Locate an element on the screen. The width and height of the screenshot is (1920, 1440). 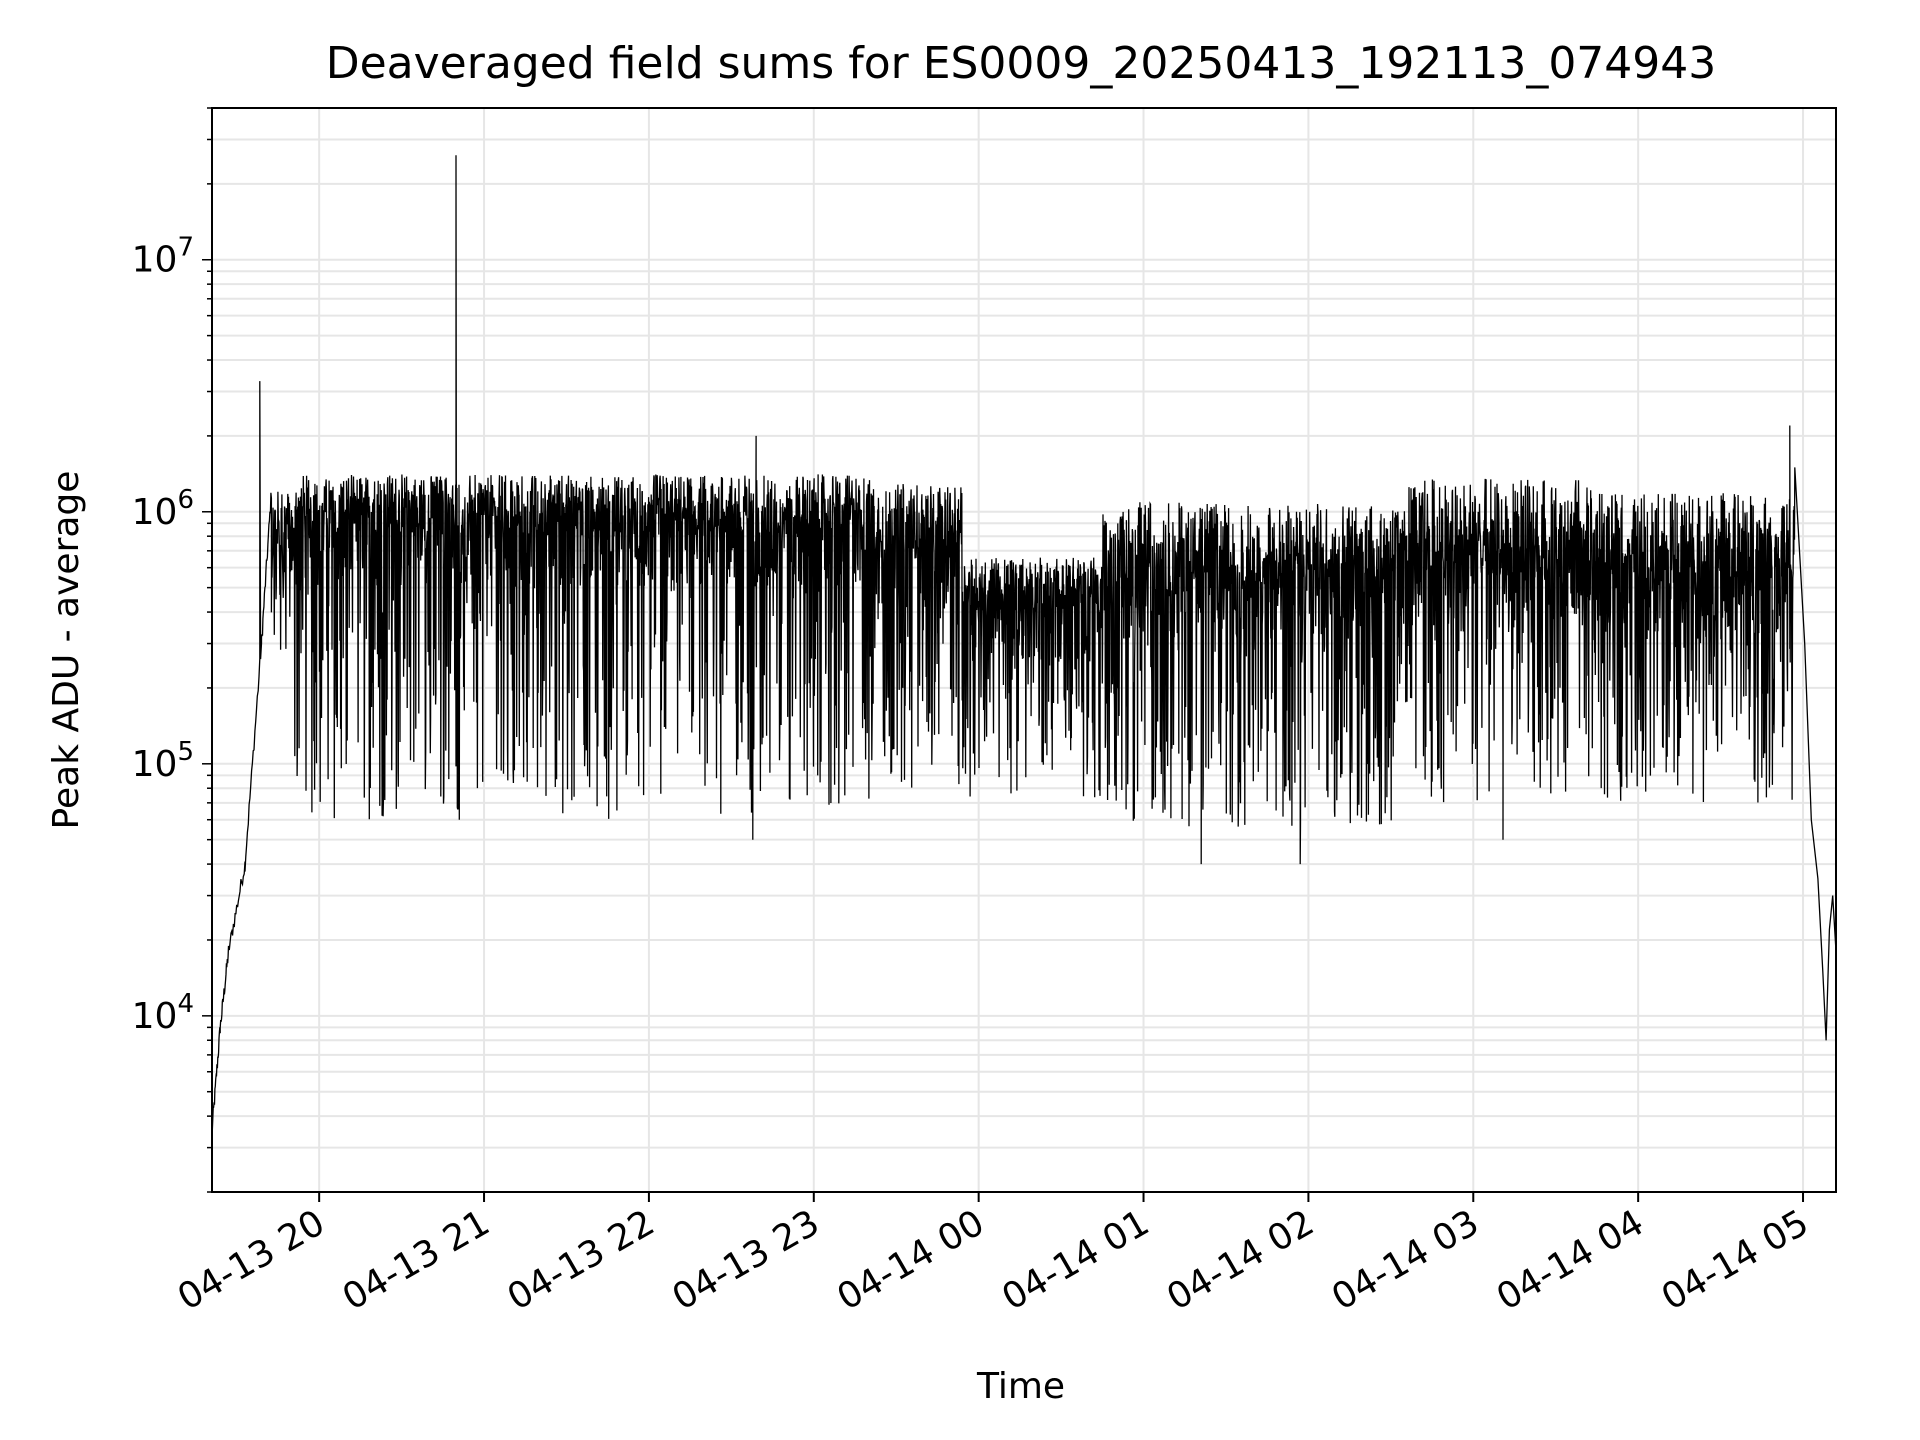
y-tick-label: 10⁷ is located at coordinates (163, 257).